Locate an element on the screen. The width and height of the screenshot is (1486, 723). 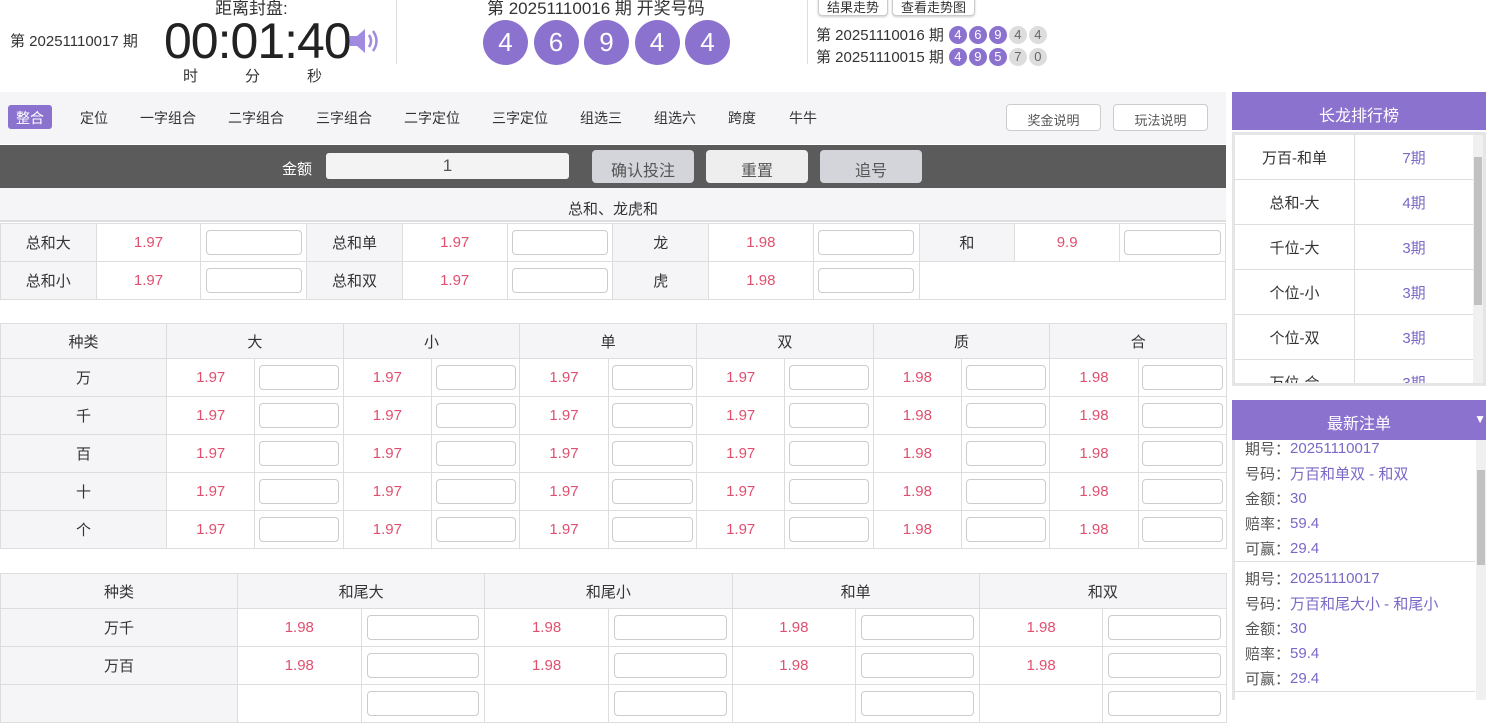
countdown: 00:01:40 is located at coordinates (258, 41).